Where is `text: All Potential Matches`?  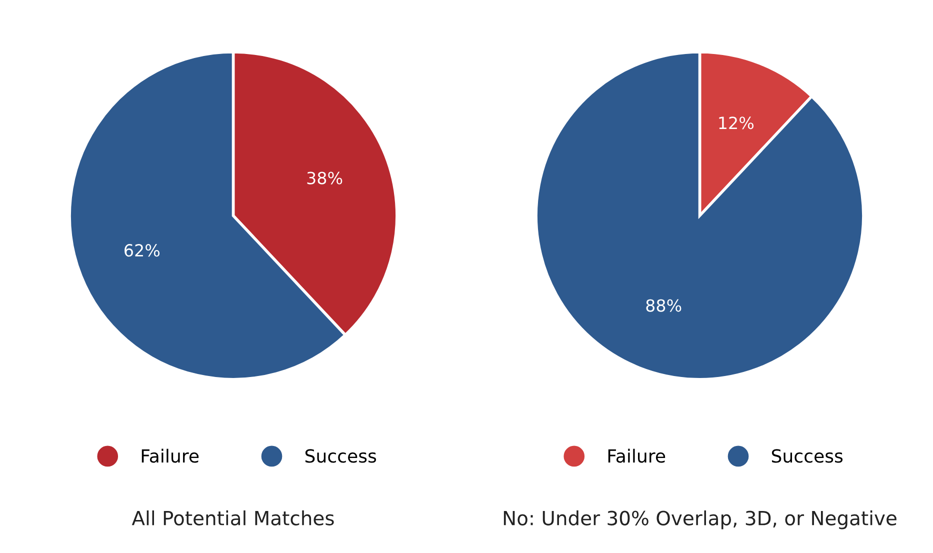 text: All Potential Matches is located at coordinates (233, 518).